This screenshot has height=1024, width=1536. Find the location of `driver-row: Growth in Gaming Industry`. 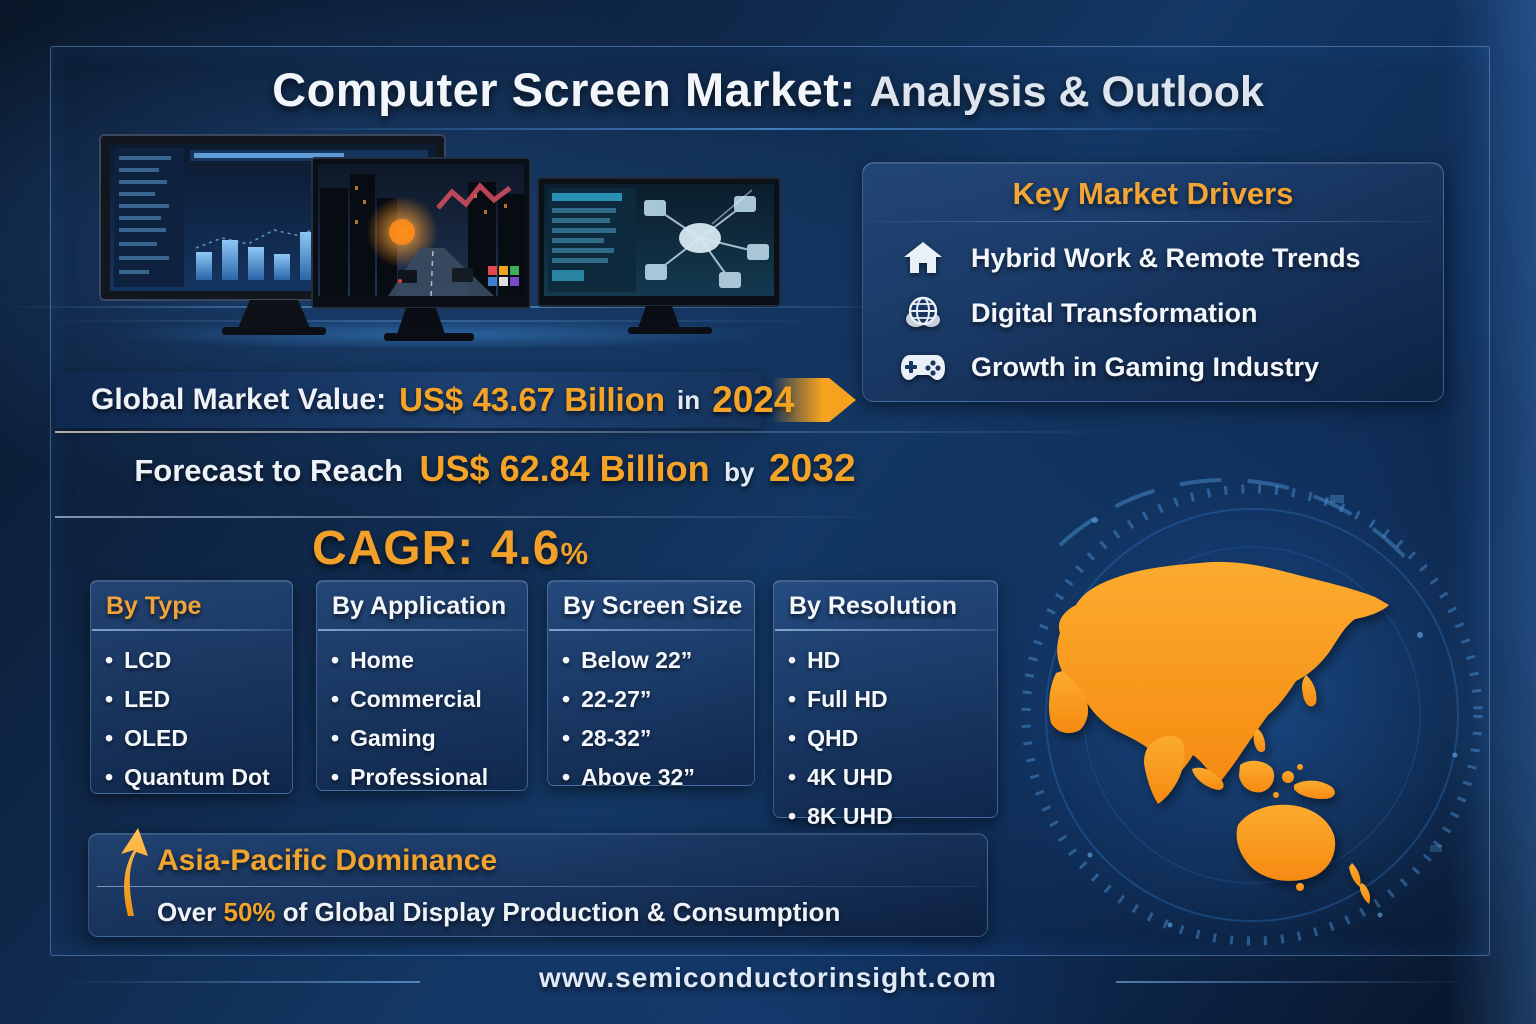

driver-row: Growth in Gaming Industry is located at coordinates (1170, 367).